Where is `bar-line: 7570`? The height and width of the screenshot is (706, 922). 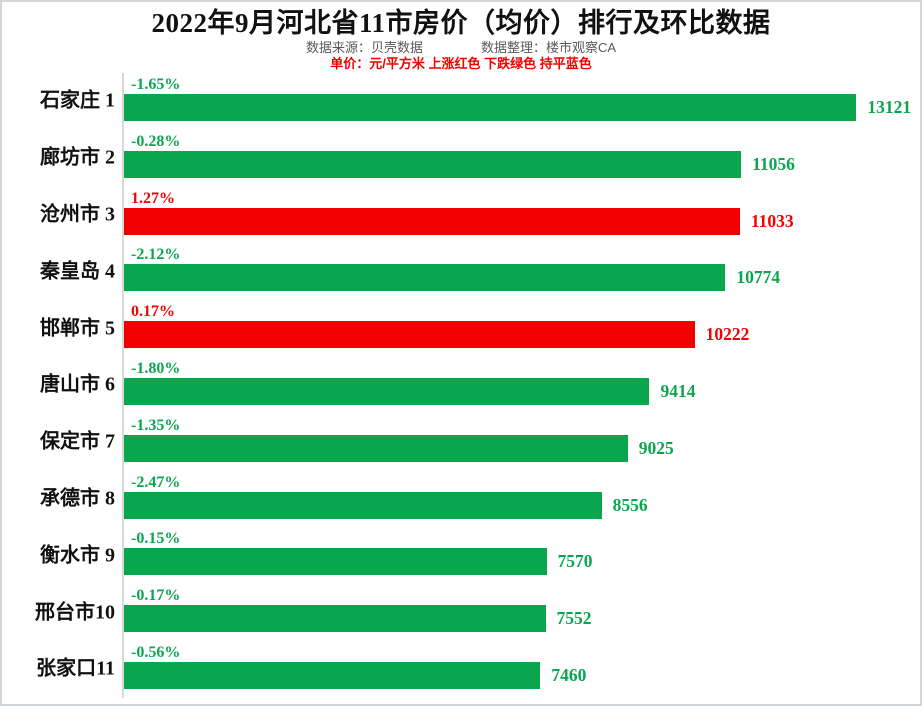
bar-line: 7570 is located at coordinates (522, 562).